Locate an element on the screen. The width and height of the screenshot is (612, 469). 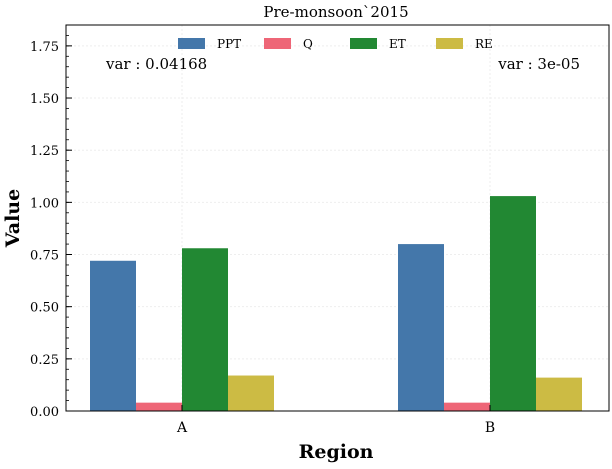
legend-label-ppt: PPT is located at coordinates (229, 44).